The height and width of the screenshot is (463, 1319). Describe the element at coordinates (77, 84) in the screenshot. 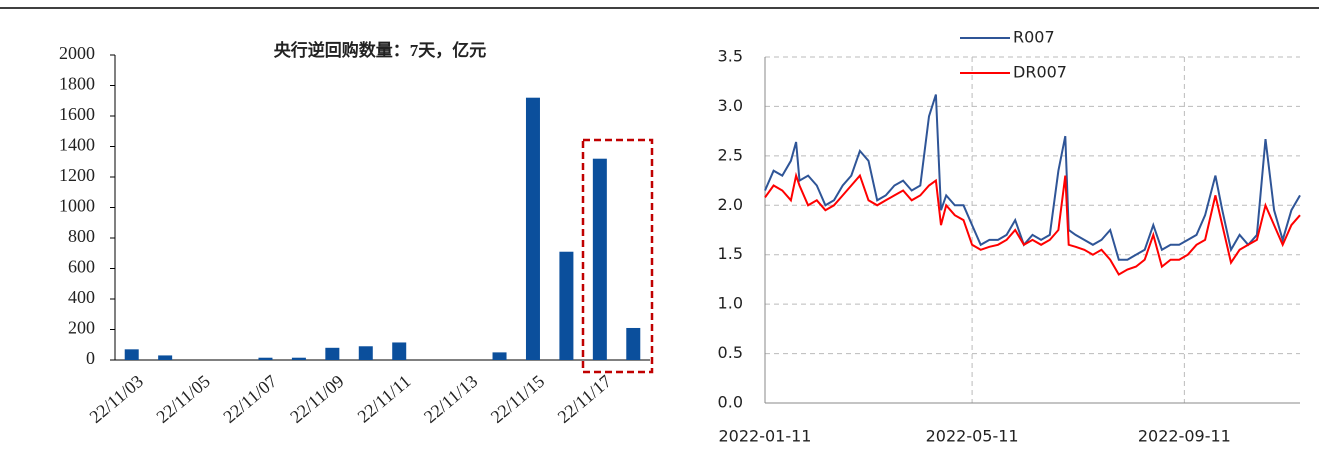

I see `y-tick-label: 1800` at that location.